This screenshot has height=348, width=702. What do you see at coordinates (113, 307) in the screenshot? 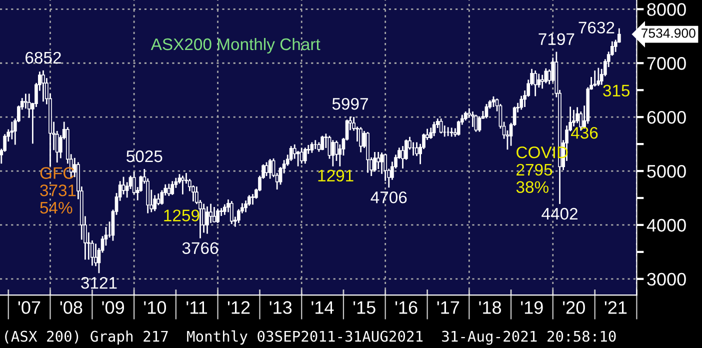
I see `x-tick-label: '09` at bounding box center [113, 307].